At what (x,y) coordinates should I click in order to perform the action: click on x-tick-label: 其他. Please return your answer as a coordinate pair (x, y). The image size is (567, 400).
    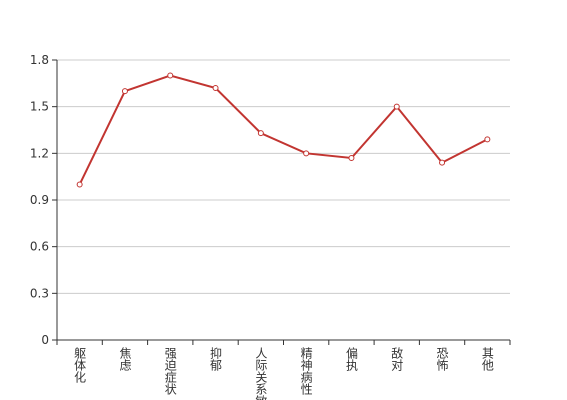
    Looking at the image, I should click on (487, 359).